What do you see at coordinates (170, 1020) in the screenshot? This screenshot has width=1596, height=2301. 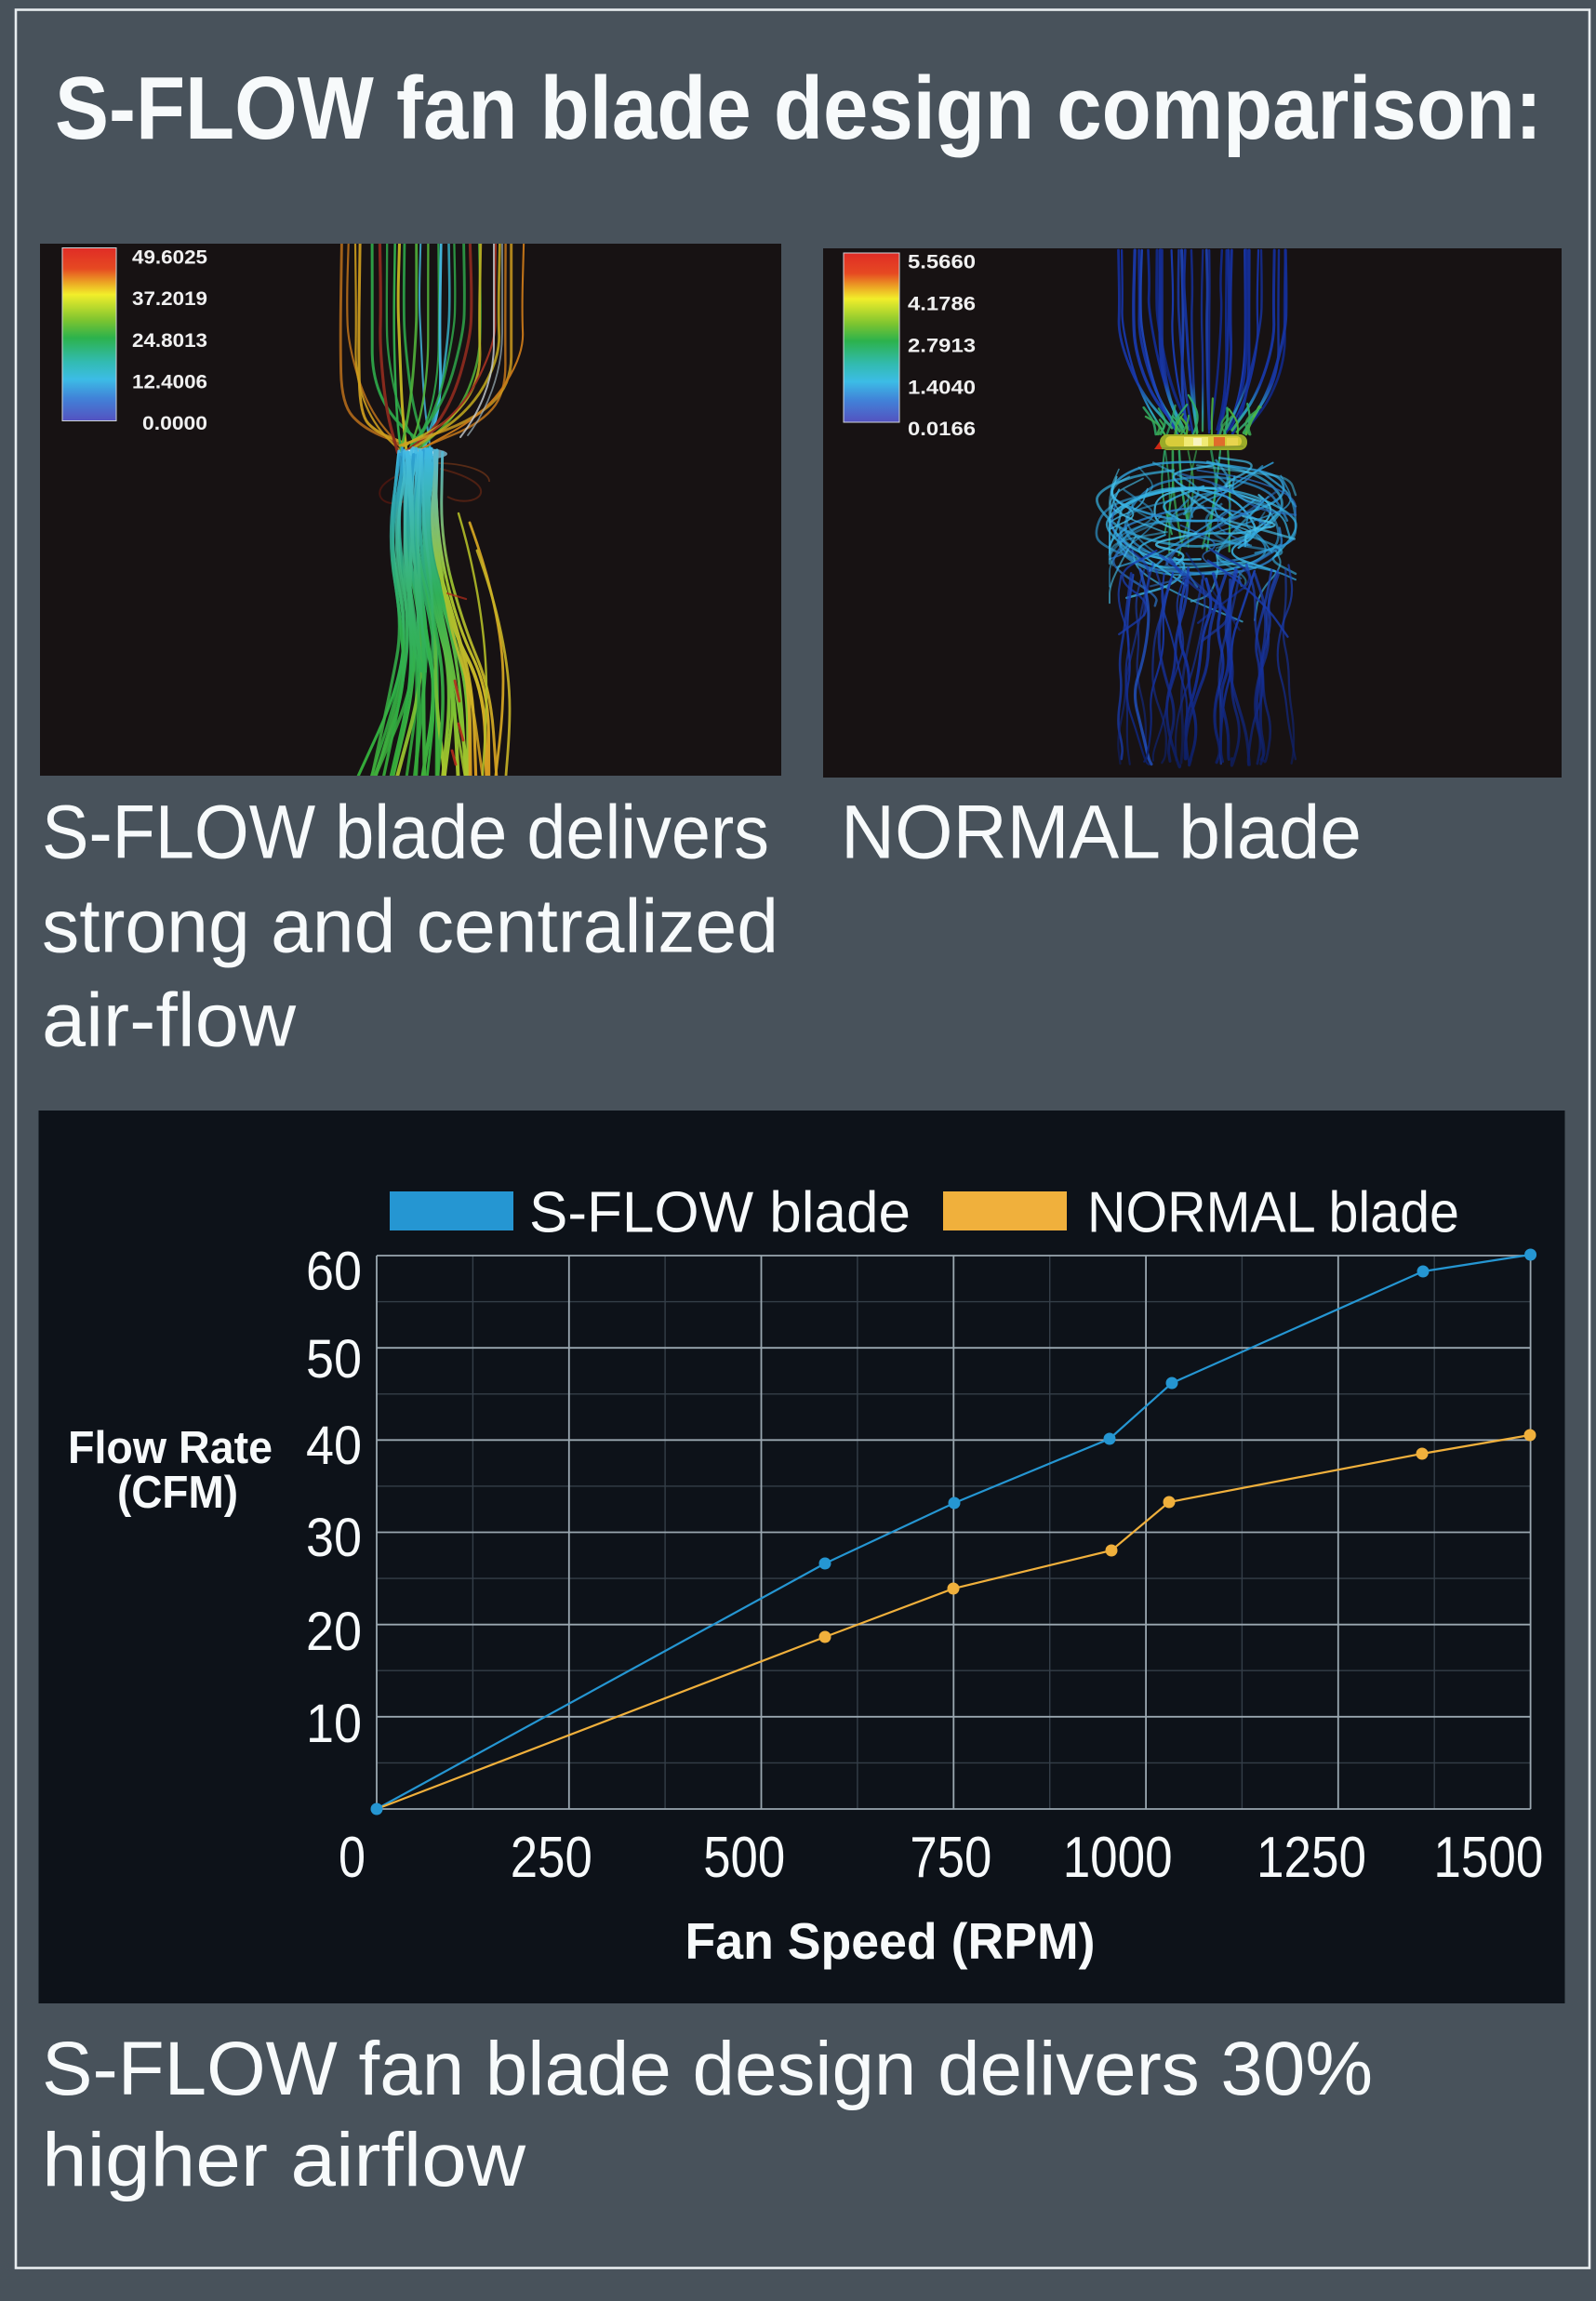 I see `svg-text: air-flow` at bounding box center [170, 1020].